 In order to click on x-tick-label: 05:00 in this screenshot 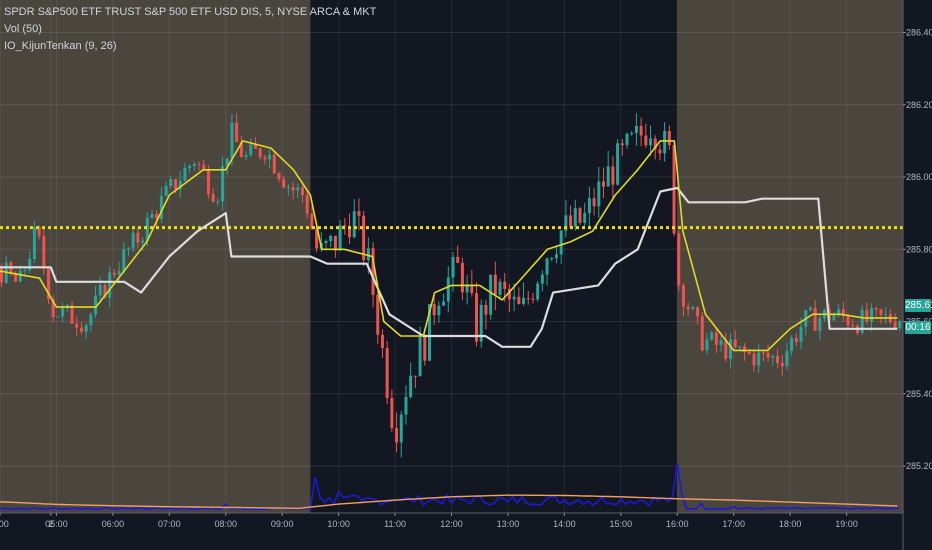, I will do `click(56, 524)`.